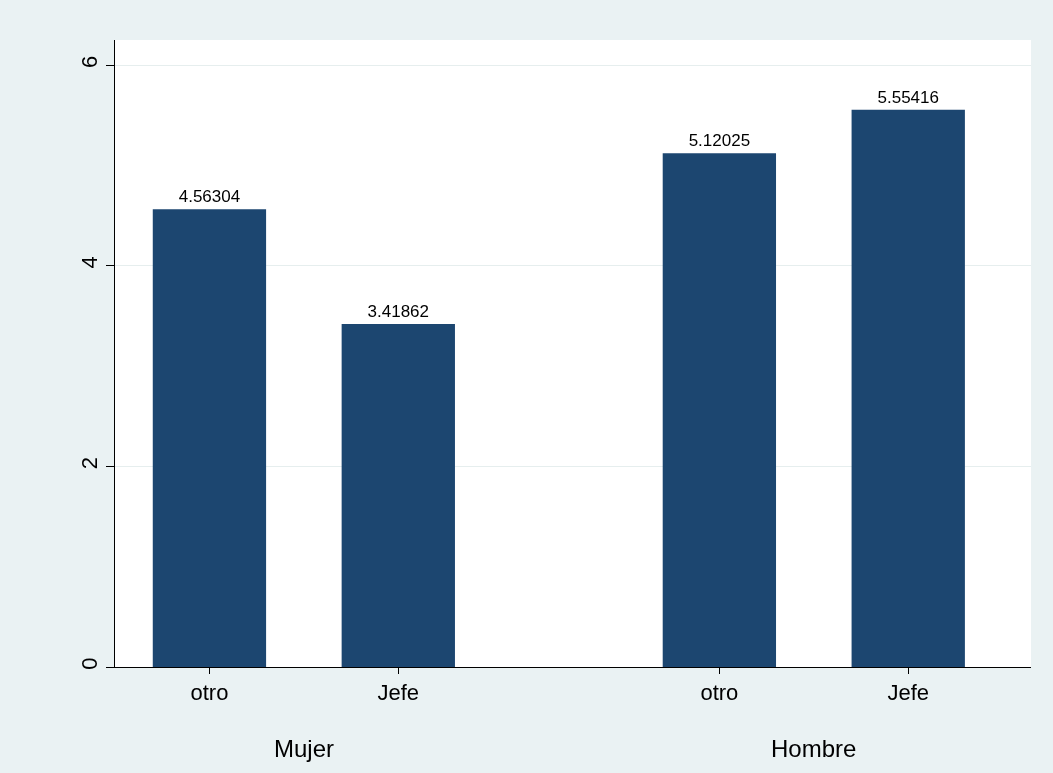  Describe the element at coordinates (814, 748) in the screenshot. I see `text: Hombre` at that location.